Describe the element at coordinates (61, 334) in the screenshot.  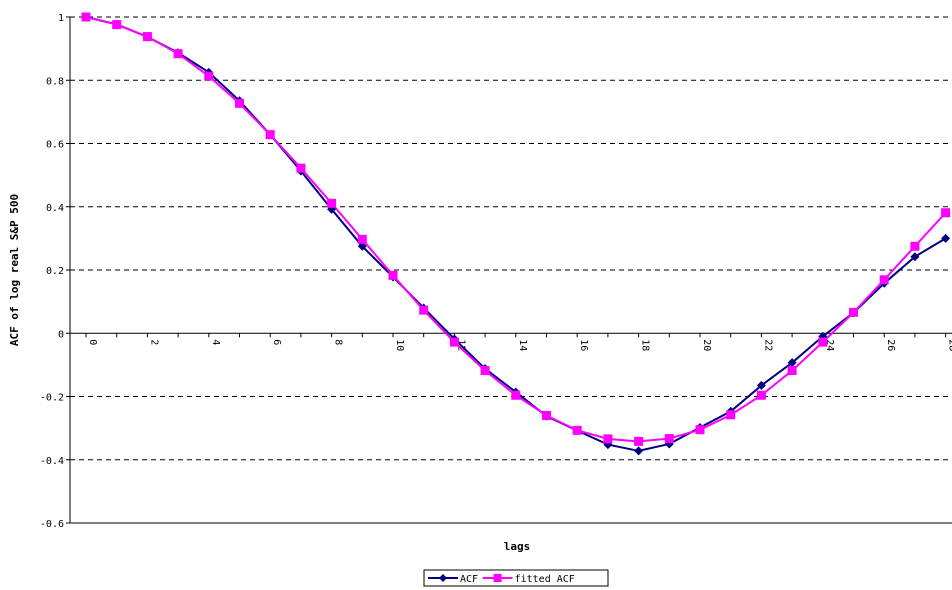
I see `y-tick-label: 0` at that location.